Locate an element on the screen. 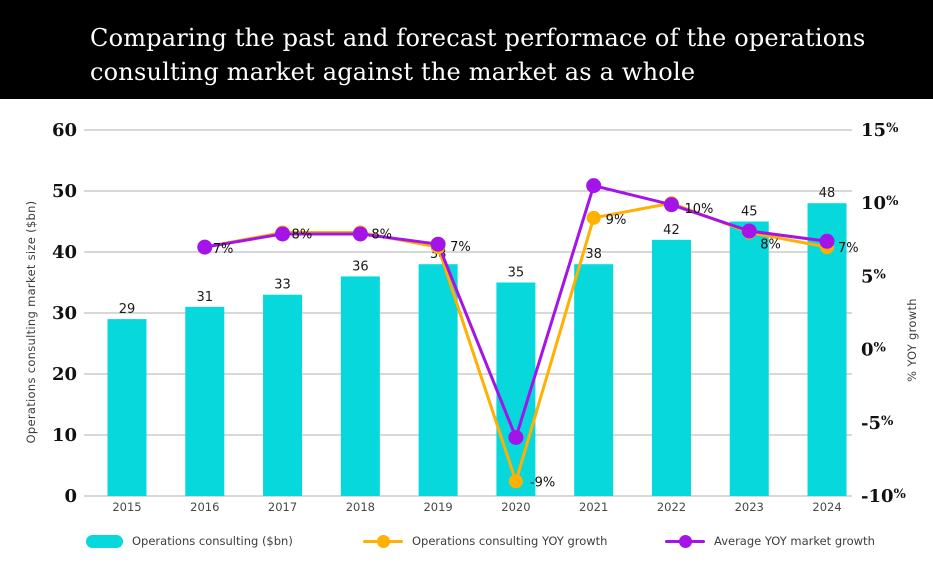  legend-item-average-yoy: Average YOY market growth is located at coordinates (770, 541).